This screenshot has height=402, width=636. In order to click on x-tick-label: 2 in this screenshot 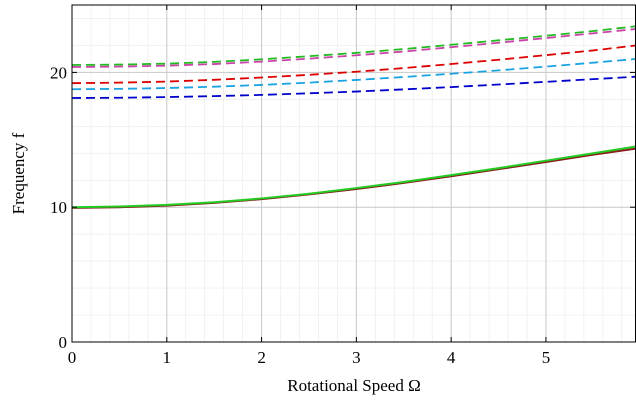, I will do `click(261, 357)`.